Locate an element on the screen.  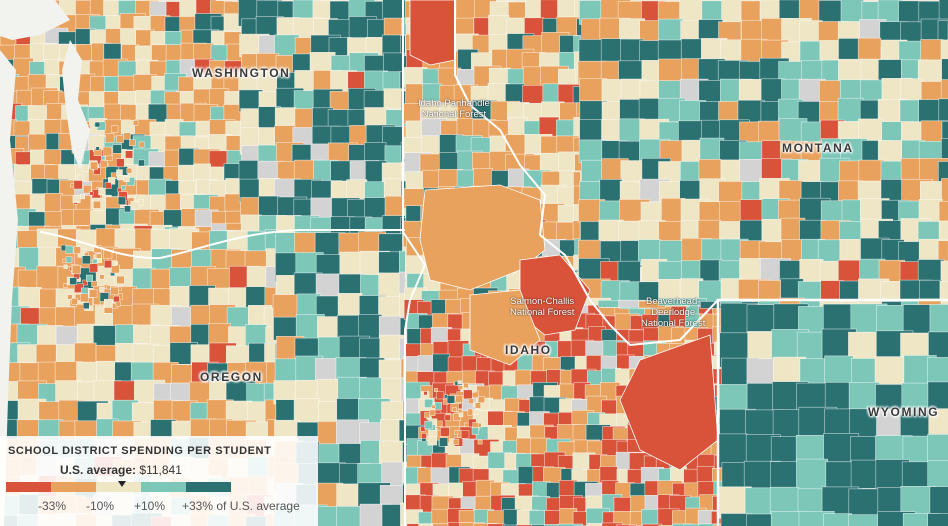
legend-swatch-below is located at coordinates (73, 487).